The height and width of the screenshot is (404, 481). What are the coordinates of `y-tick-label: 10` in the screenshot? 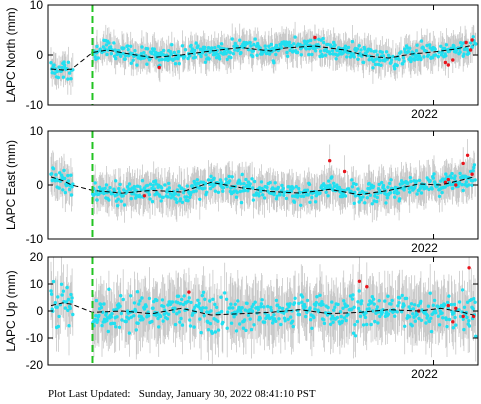 It's located at (37, 131).